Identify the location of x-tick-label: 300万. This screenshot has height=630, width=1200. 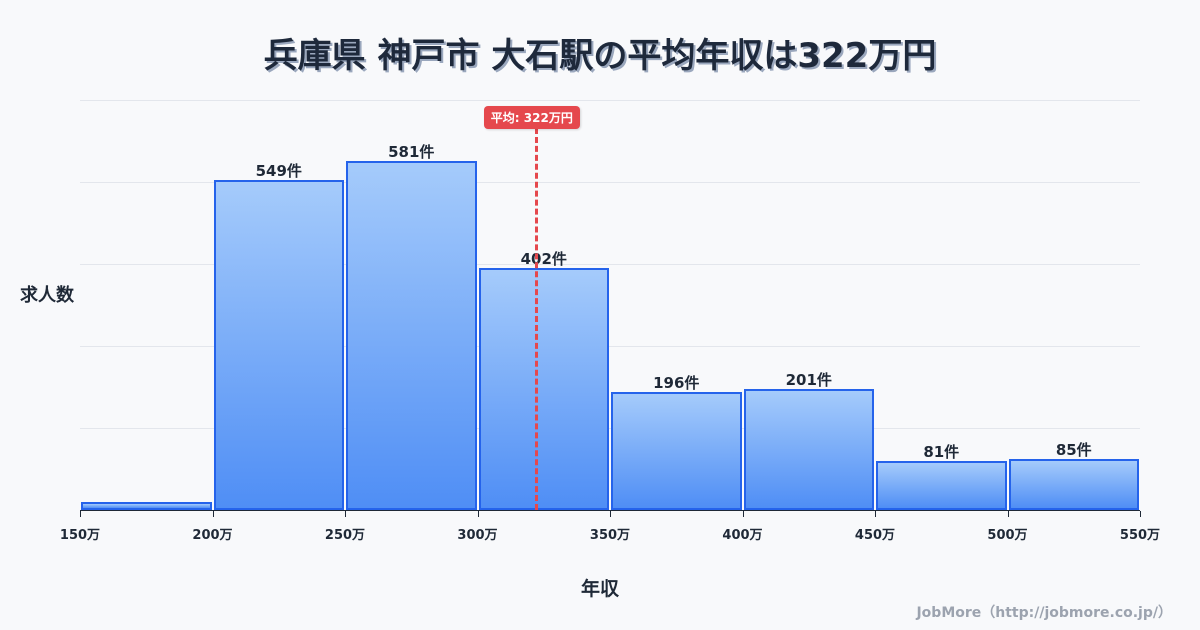
(477, 535).